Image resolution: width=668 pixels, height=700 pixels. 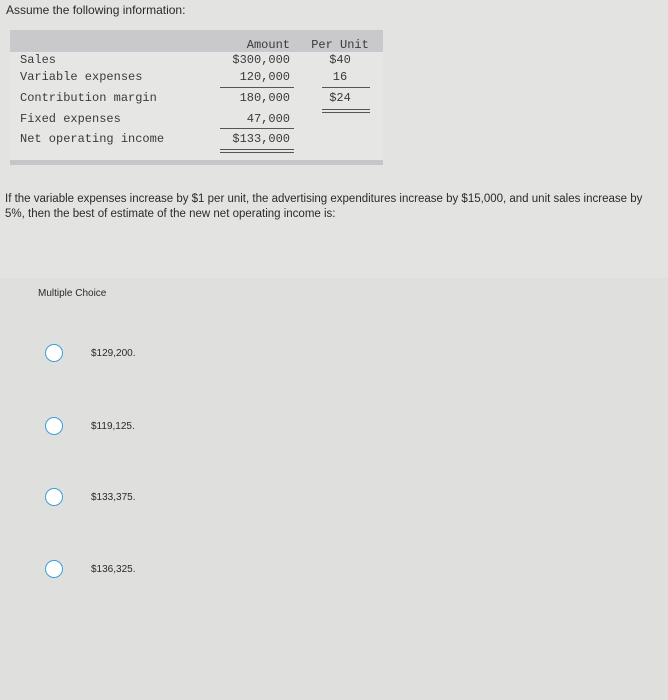 What do you see at coordinates (113, 426) in the screenshot?
I see `choice-label: $119,125.` at bounding box center [113, 426].